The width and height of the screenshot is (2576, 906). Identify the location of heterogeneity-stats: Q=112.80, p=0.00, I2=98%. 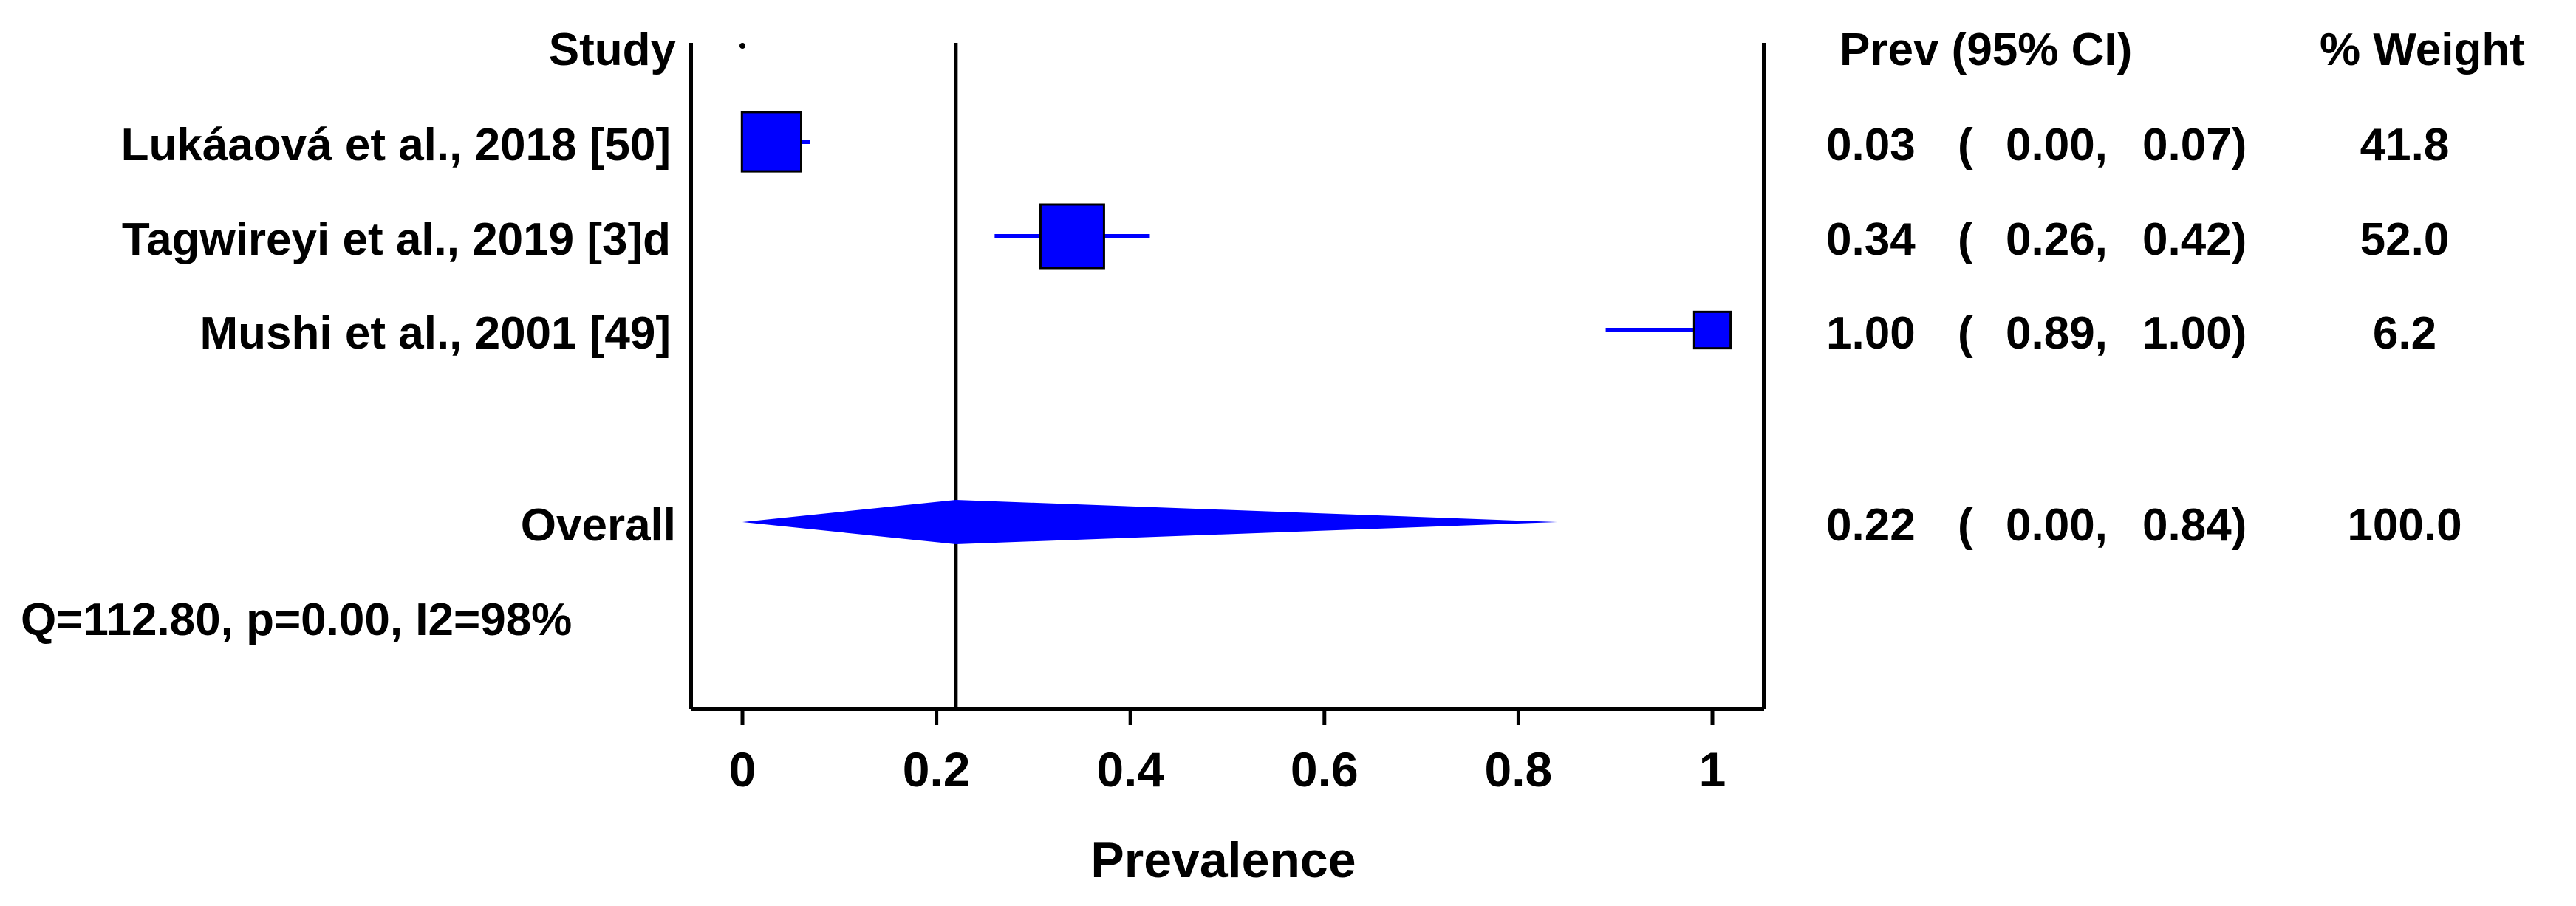
(296, 619).